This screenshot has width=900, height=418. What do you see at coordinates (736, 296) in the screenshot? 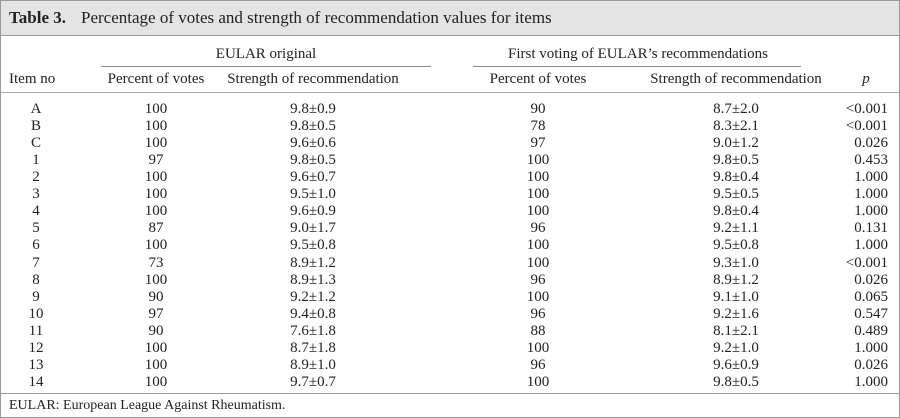
I see `cell: 9.1±1.0` at bounding box center [736, 296].